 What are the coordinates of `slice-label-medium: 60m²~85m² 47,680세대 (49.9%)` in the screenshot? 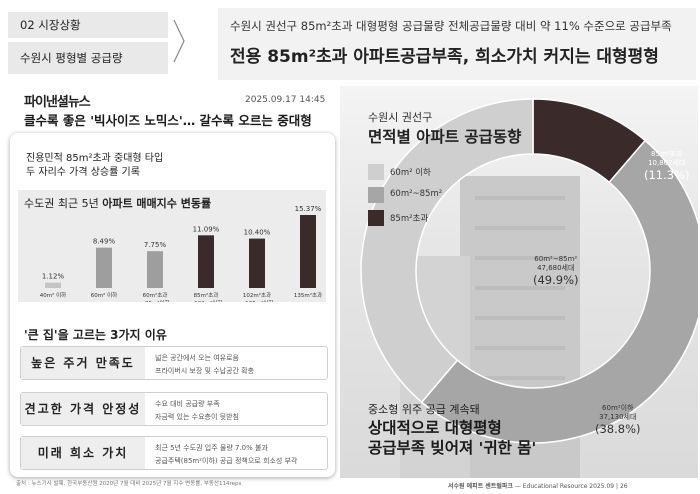 It's located at (556, 271).